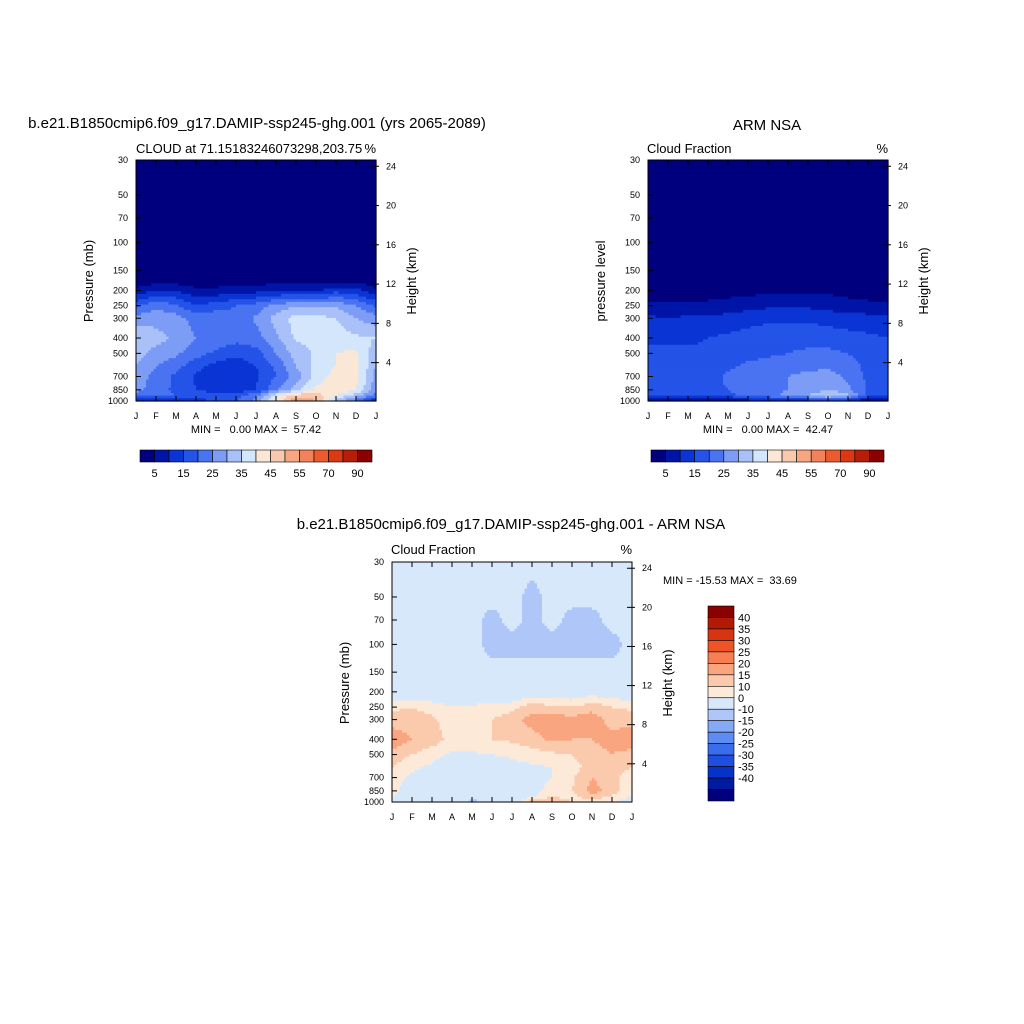 The width and height of the screenshot is (1024, 1024). What do you see at coordinates (744, 676) in the screenshot?
I see `colorbar-label: 15` at bounding box center [744, 676].